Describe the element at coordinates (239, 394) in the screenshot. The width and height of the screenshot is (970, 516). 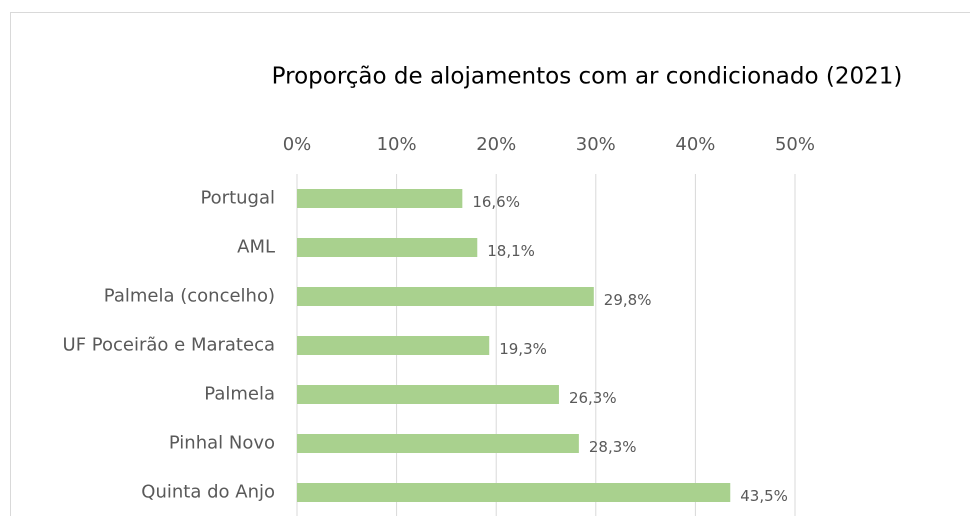
I see `y-tick-label: Palmela` at that location.